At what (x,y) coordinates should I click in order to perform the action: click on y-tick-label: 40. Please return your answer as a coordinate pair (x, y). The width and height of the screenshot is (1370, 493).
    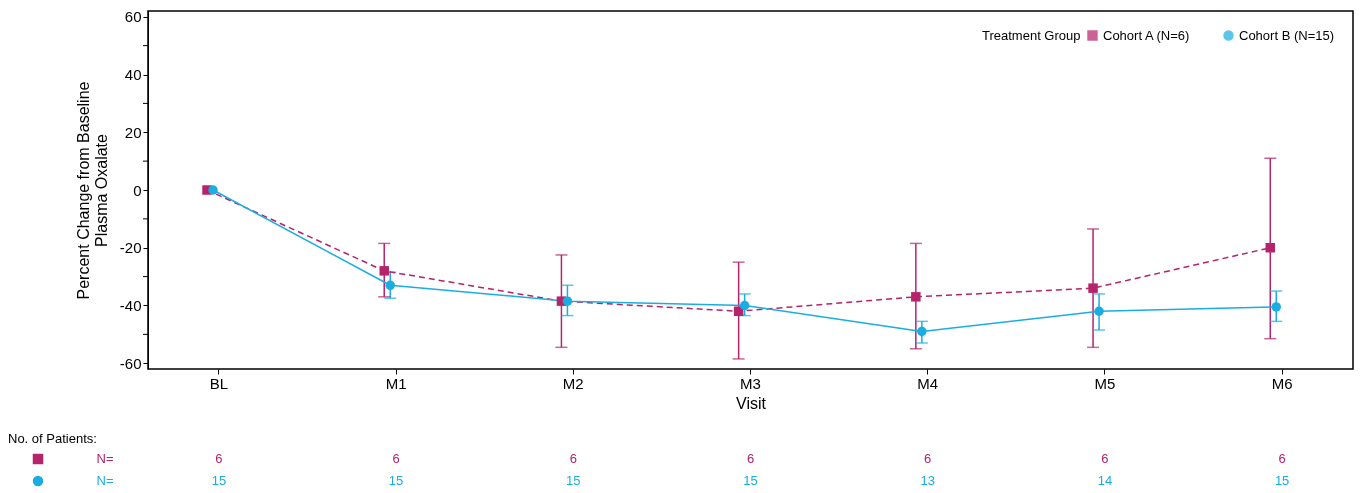
    Looking at the image, I should click on (133, 75).